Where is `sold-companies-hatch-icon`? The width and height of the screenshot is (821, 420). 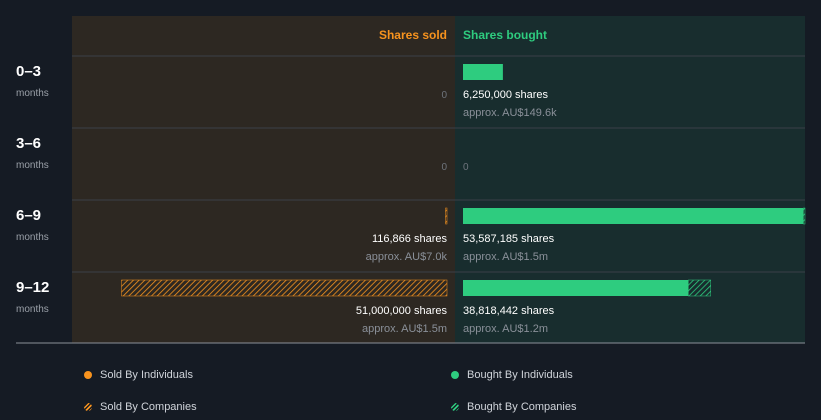 sold-companies-hatch-icon is located at coordinates (88, 407).